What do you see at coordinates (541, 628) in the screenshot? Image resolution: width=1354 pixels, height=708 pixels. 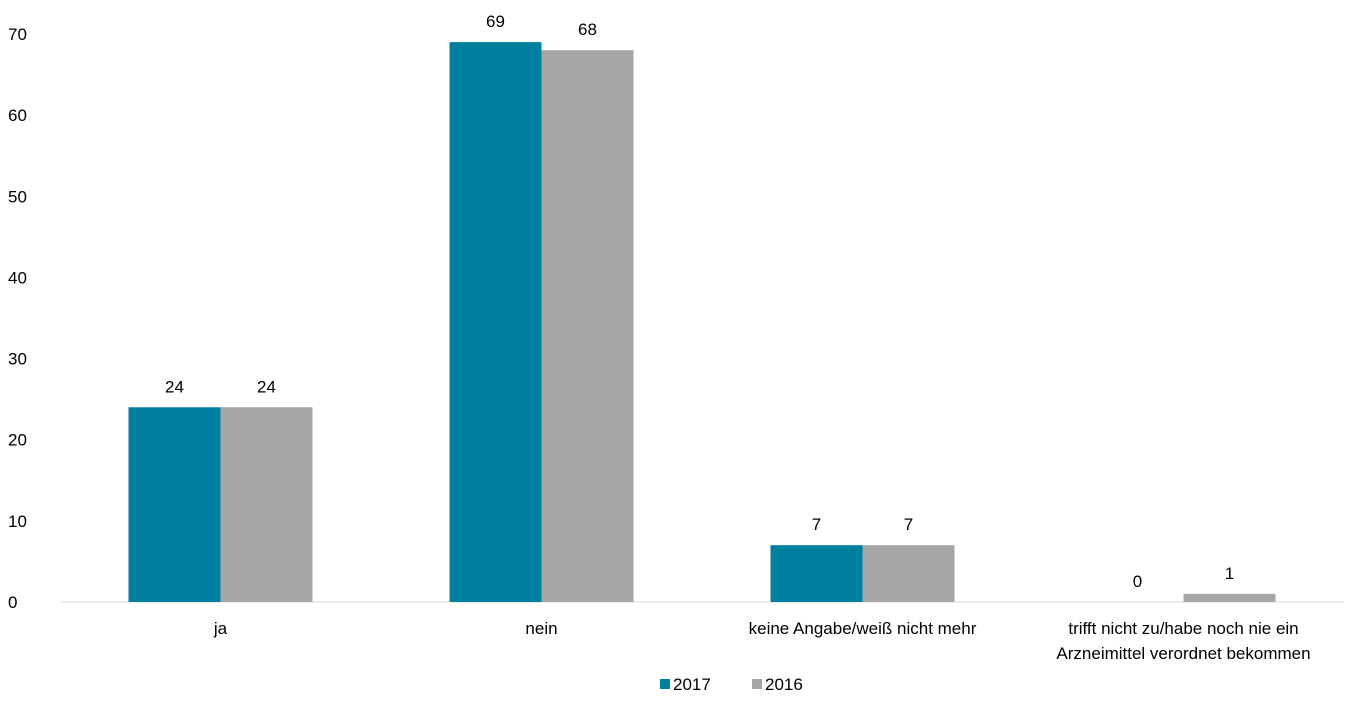 I see `category-label: nein` at bounding box center [541, 628].